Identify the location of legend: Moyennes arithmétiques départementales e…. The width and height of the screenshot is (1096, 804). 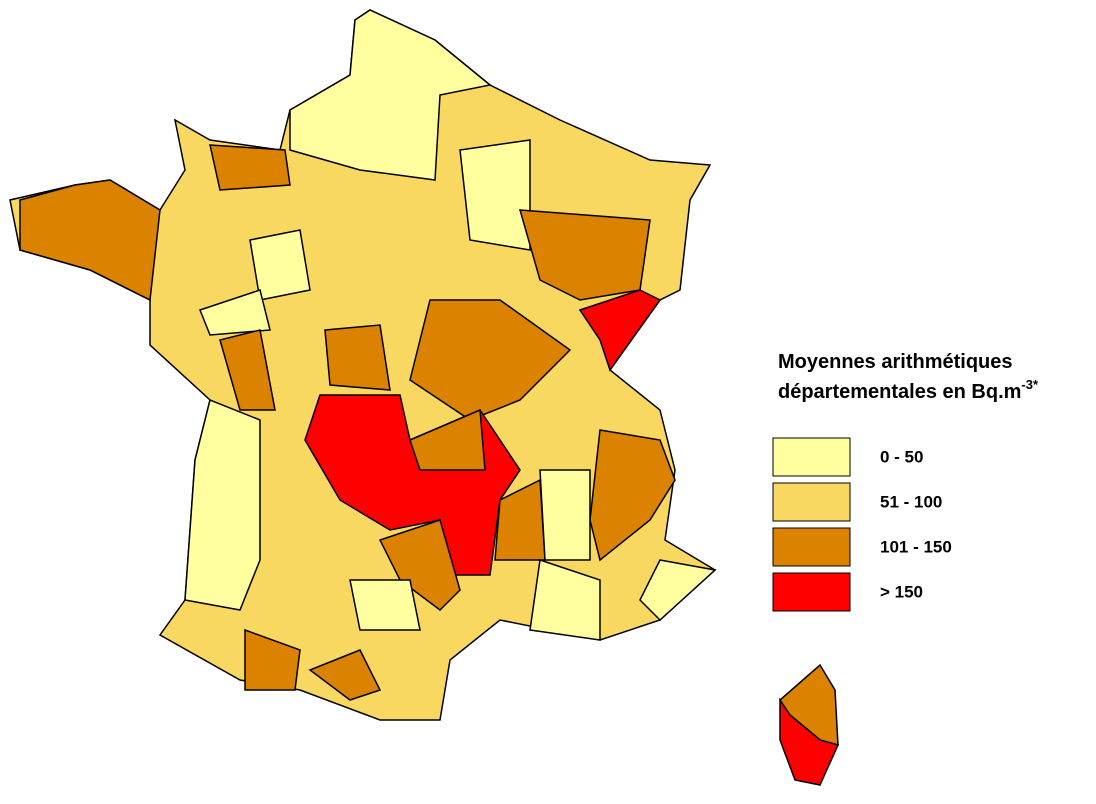
(905, 481).